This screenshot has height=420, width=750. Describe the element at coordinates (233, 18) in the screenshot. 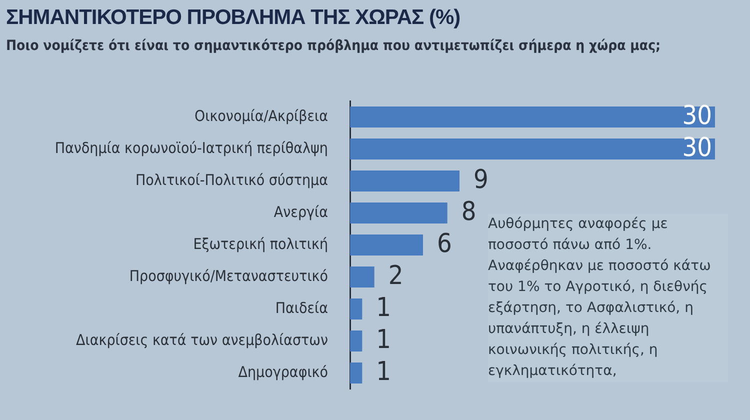

I see `chart-title: ΣΗΜΑΝΤΙΚΟΤΕΡΟ ΠΡΟΒΛΗΜΑ ΤΗΣ ΧΩΡΑΣ (%)` at that location.